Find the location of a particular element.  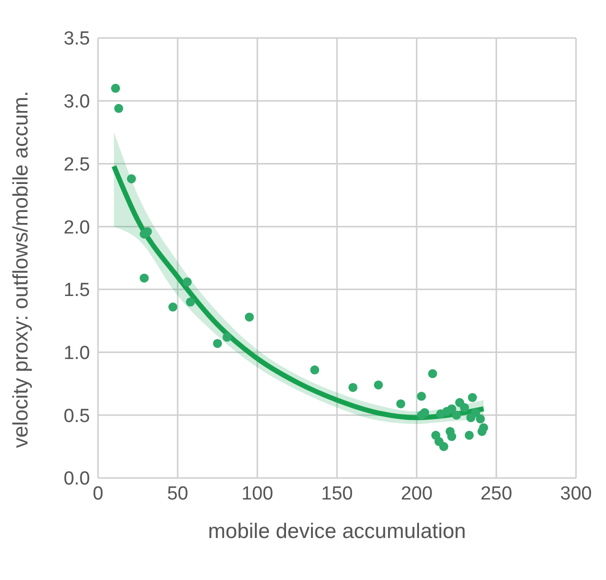

y-tick-label: 2.5 is located at coordinates (77, 165).